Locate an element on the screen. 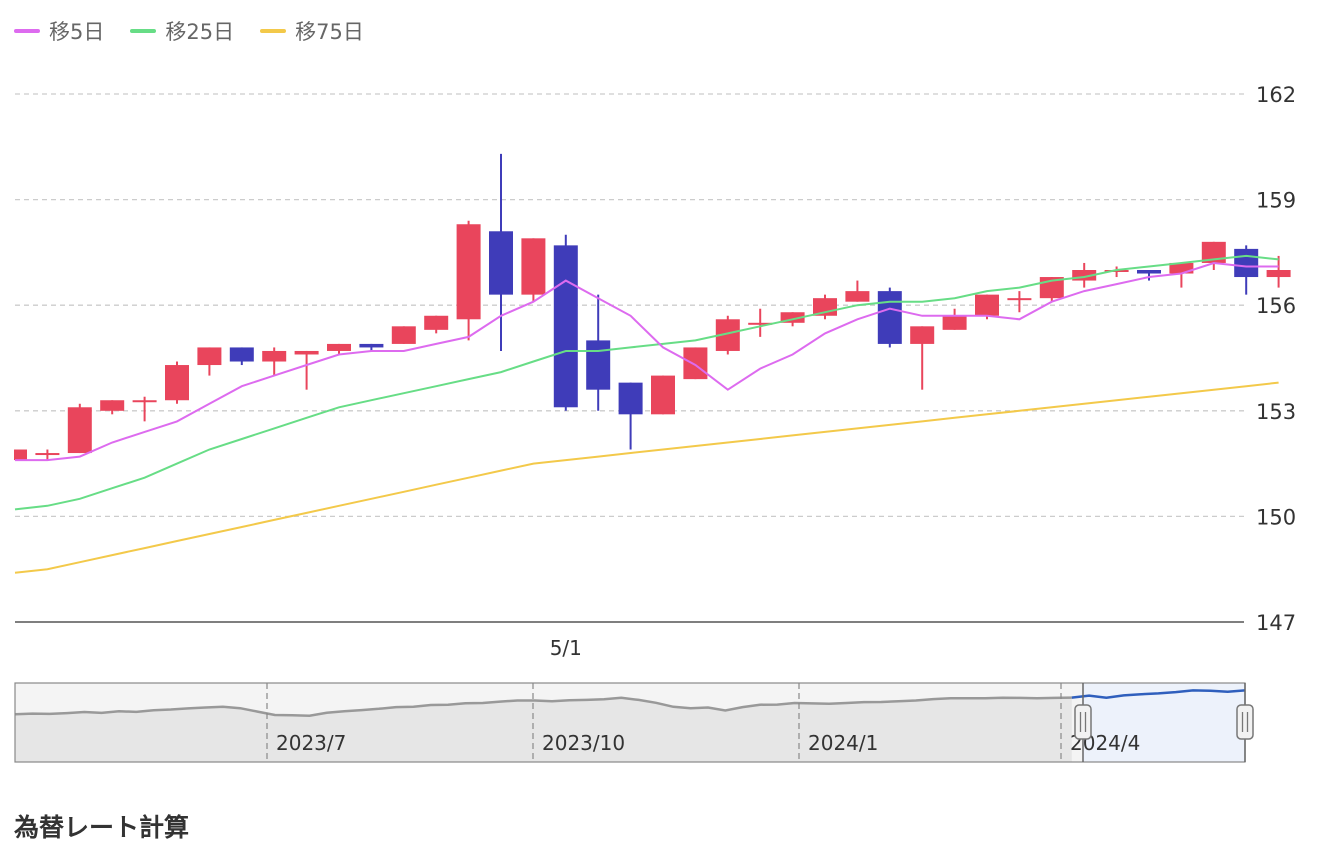  section-title: 為替レート計算 is located at coordinates (102, 827).